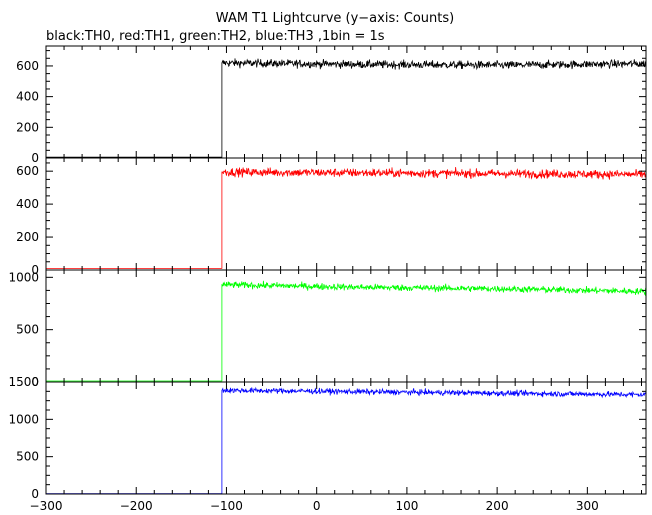 This screenshot has width=652, height=515. What do you see at coordinates (587, 506) in the screenshot?
I see `x-tick-label: 300` at bounding box center [587, 506].